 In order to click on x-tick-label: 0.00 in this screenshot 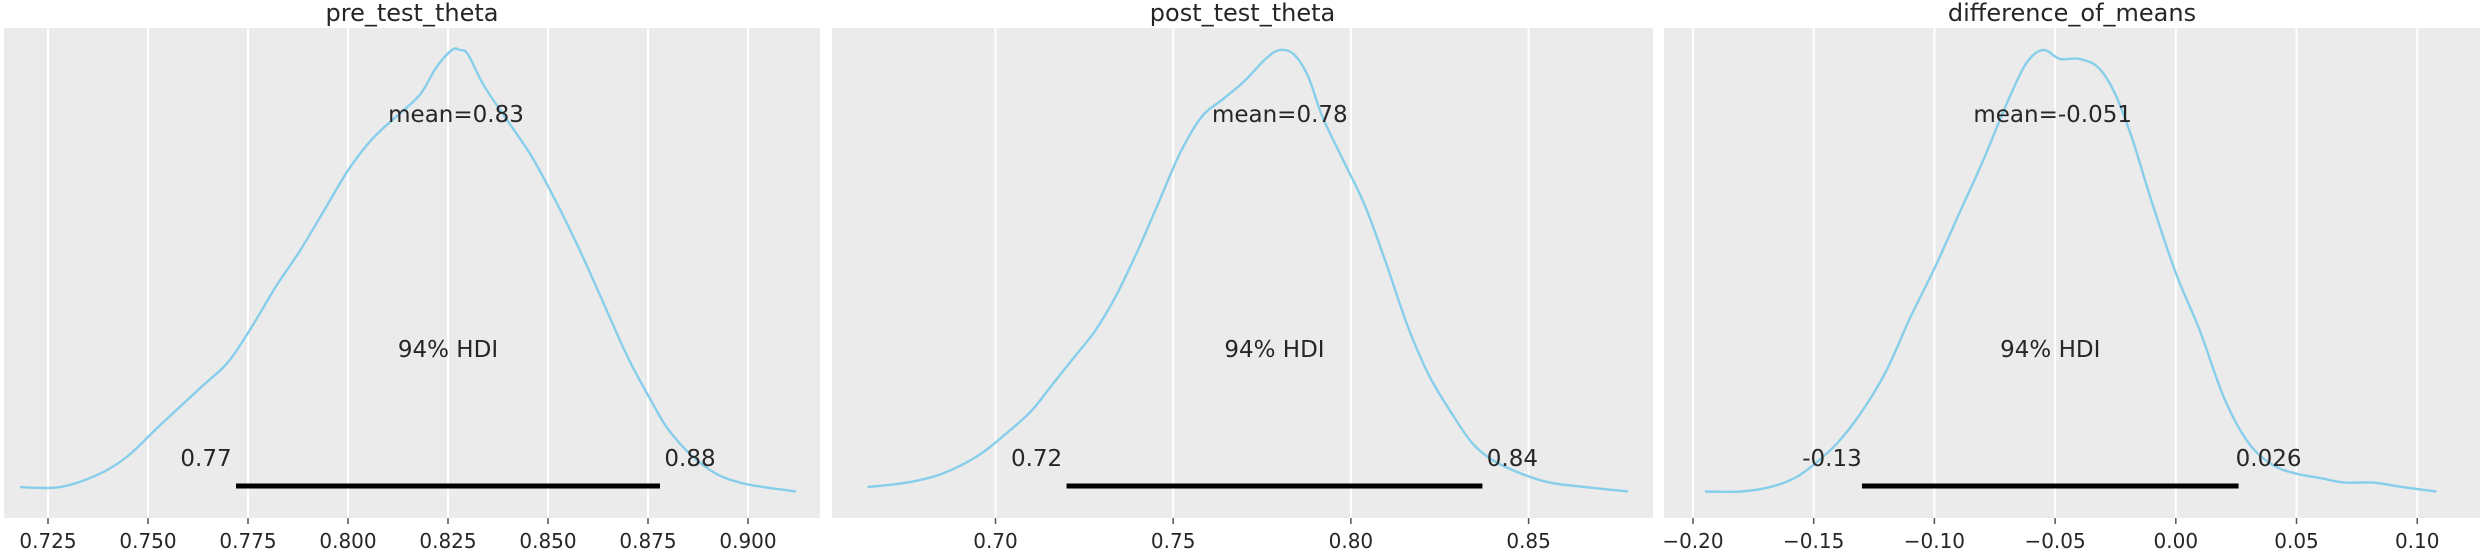, I will do `click(2176, 540)`.